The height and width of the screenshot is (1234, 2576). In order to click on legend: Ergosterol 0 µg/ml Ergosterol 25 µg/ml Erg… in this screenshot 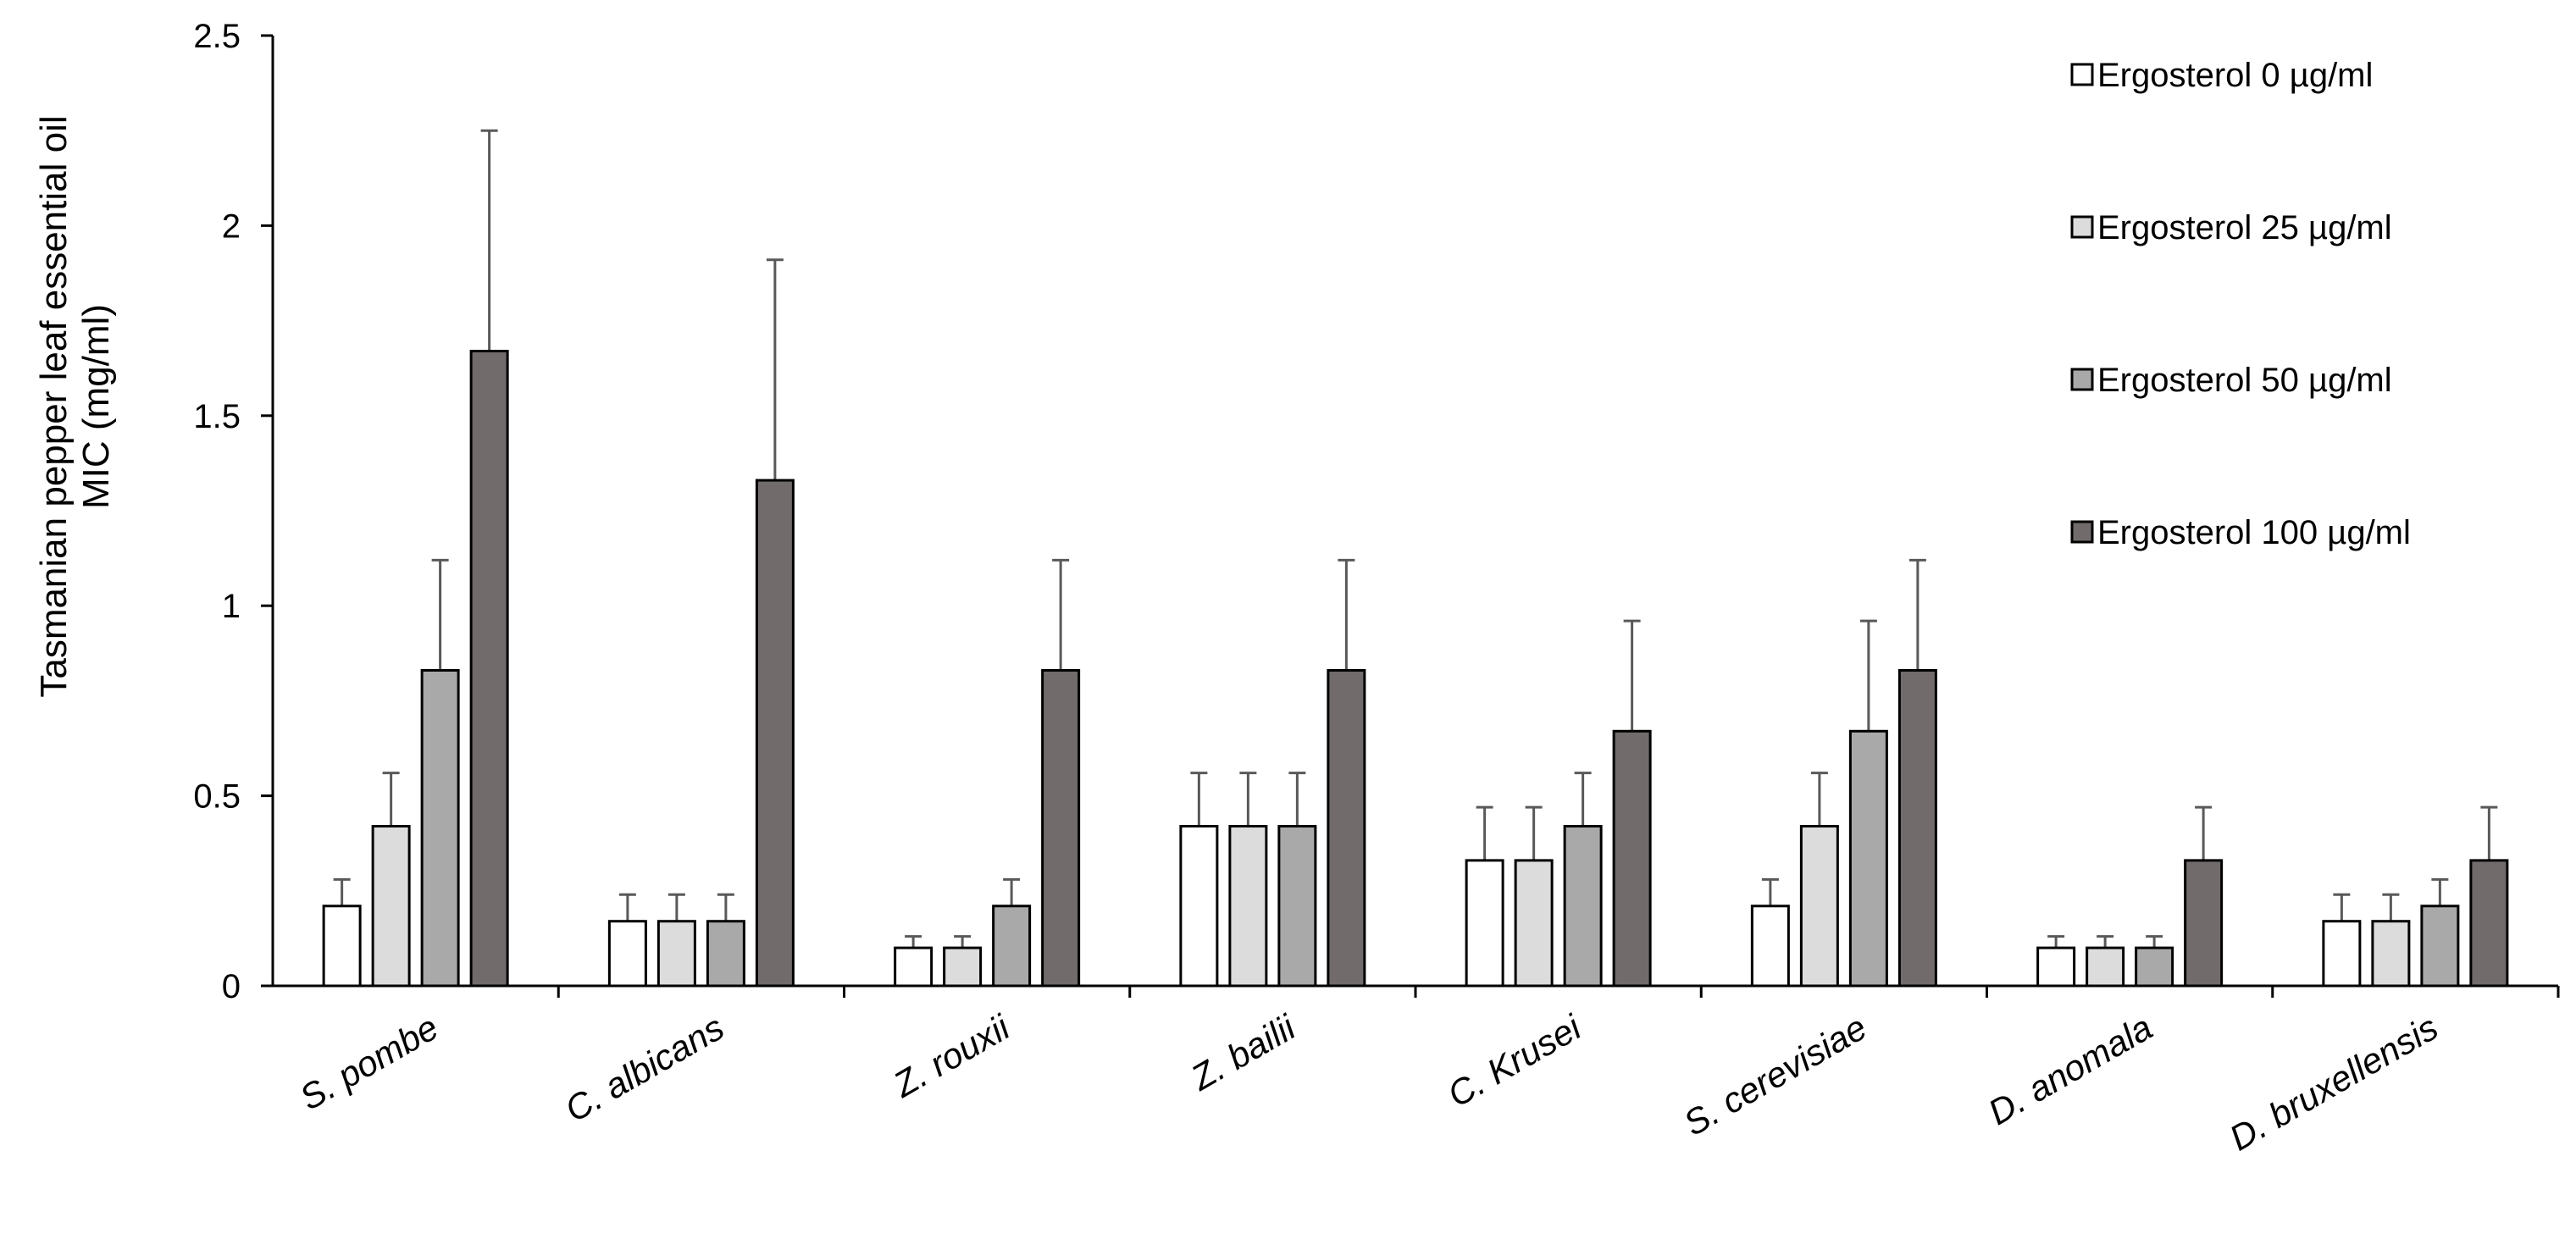, I will do `click(2240, 304)`.